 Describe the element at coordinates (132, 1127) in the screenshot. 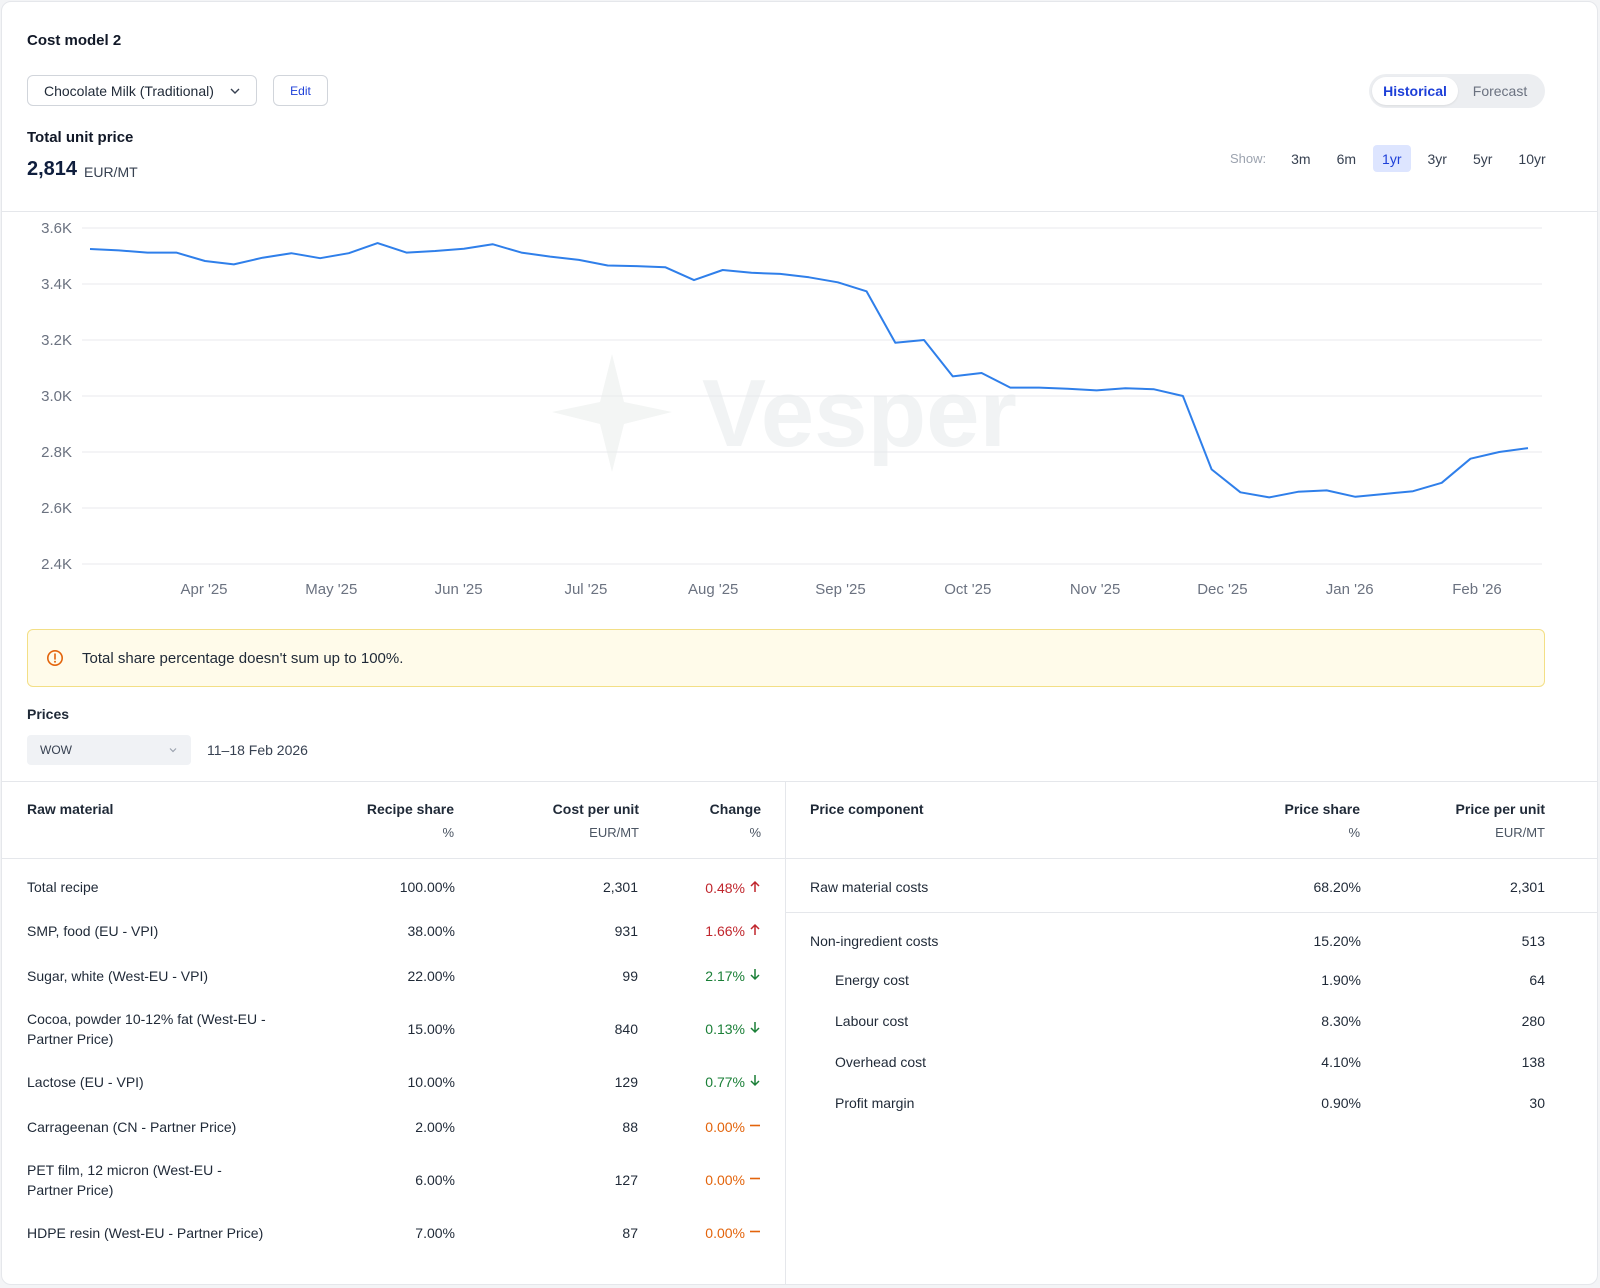

I see `raw-material-name: Carrageenan (CN - Partner Price)` at that location.